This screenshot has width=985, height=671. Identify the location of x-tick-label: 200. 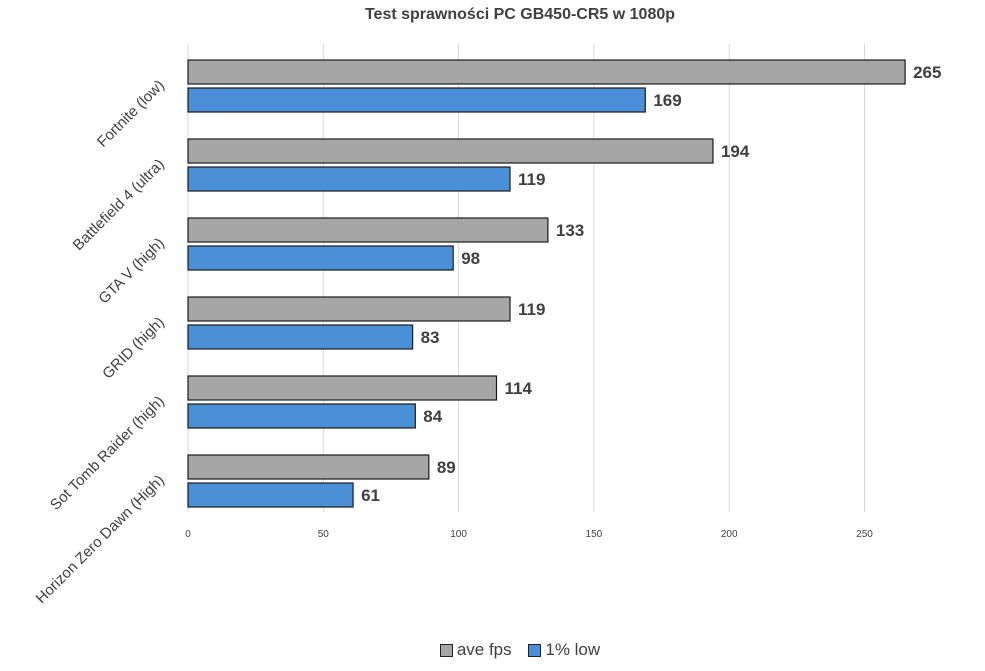
(729, 534).